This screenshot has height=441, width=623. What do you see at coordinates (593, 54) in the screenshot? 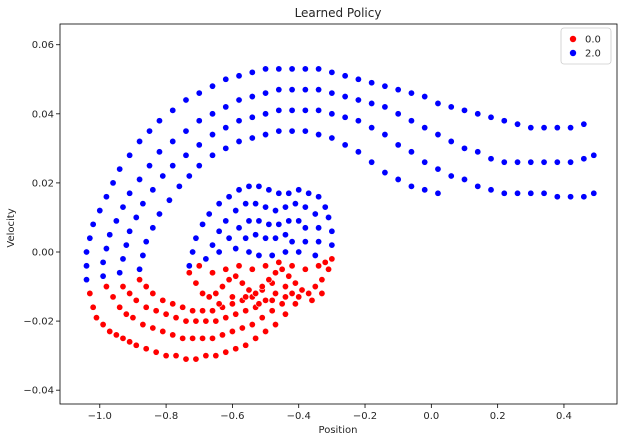
I see `legend-label: 2.0` at bounding box center [593, 54].